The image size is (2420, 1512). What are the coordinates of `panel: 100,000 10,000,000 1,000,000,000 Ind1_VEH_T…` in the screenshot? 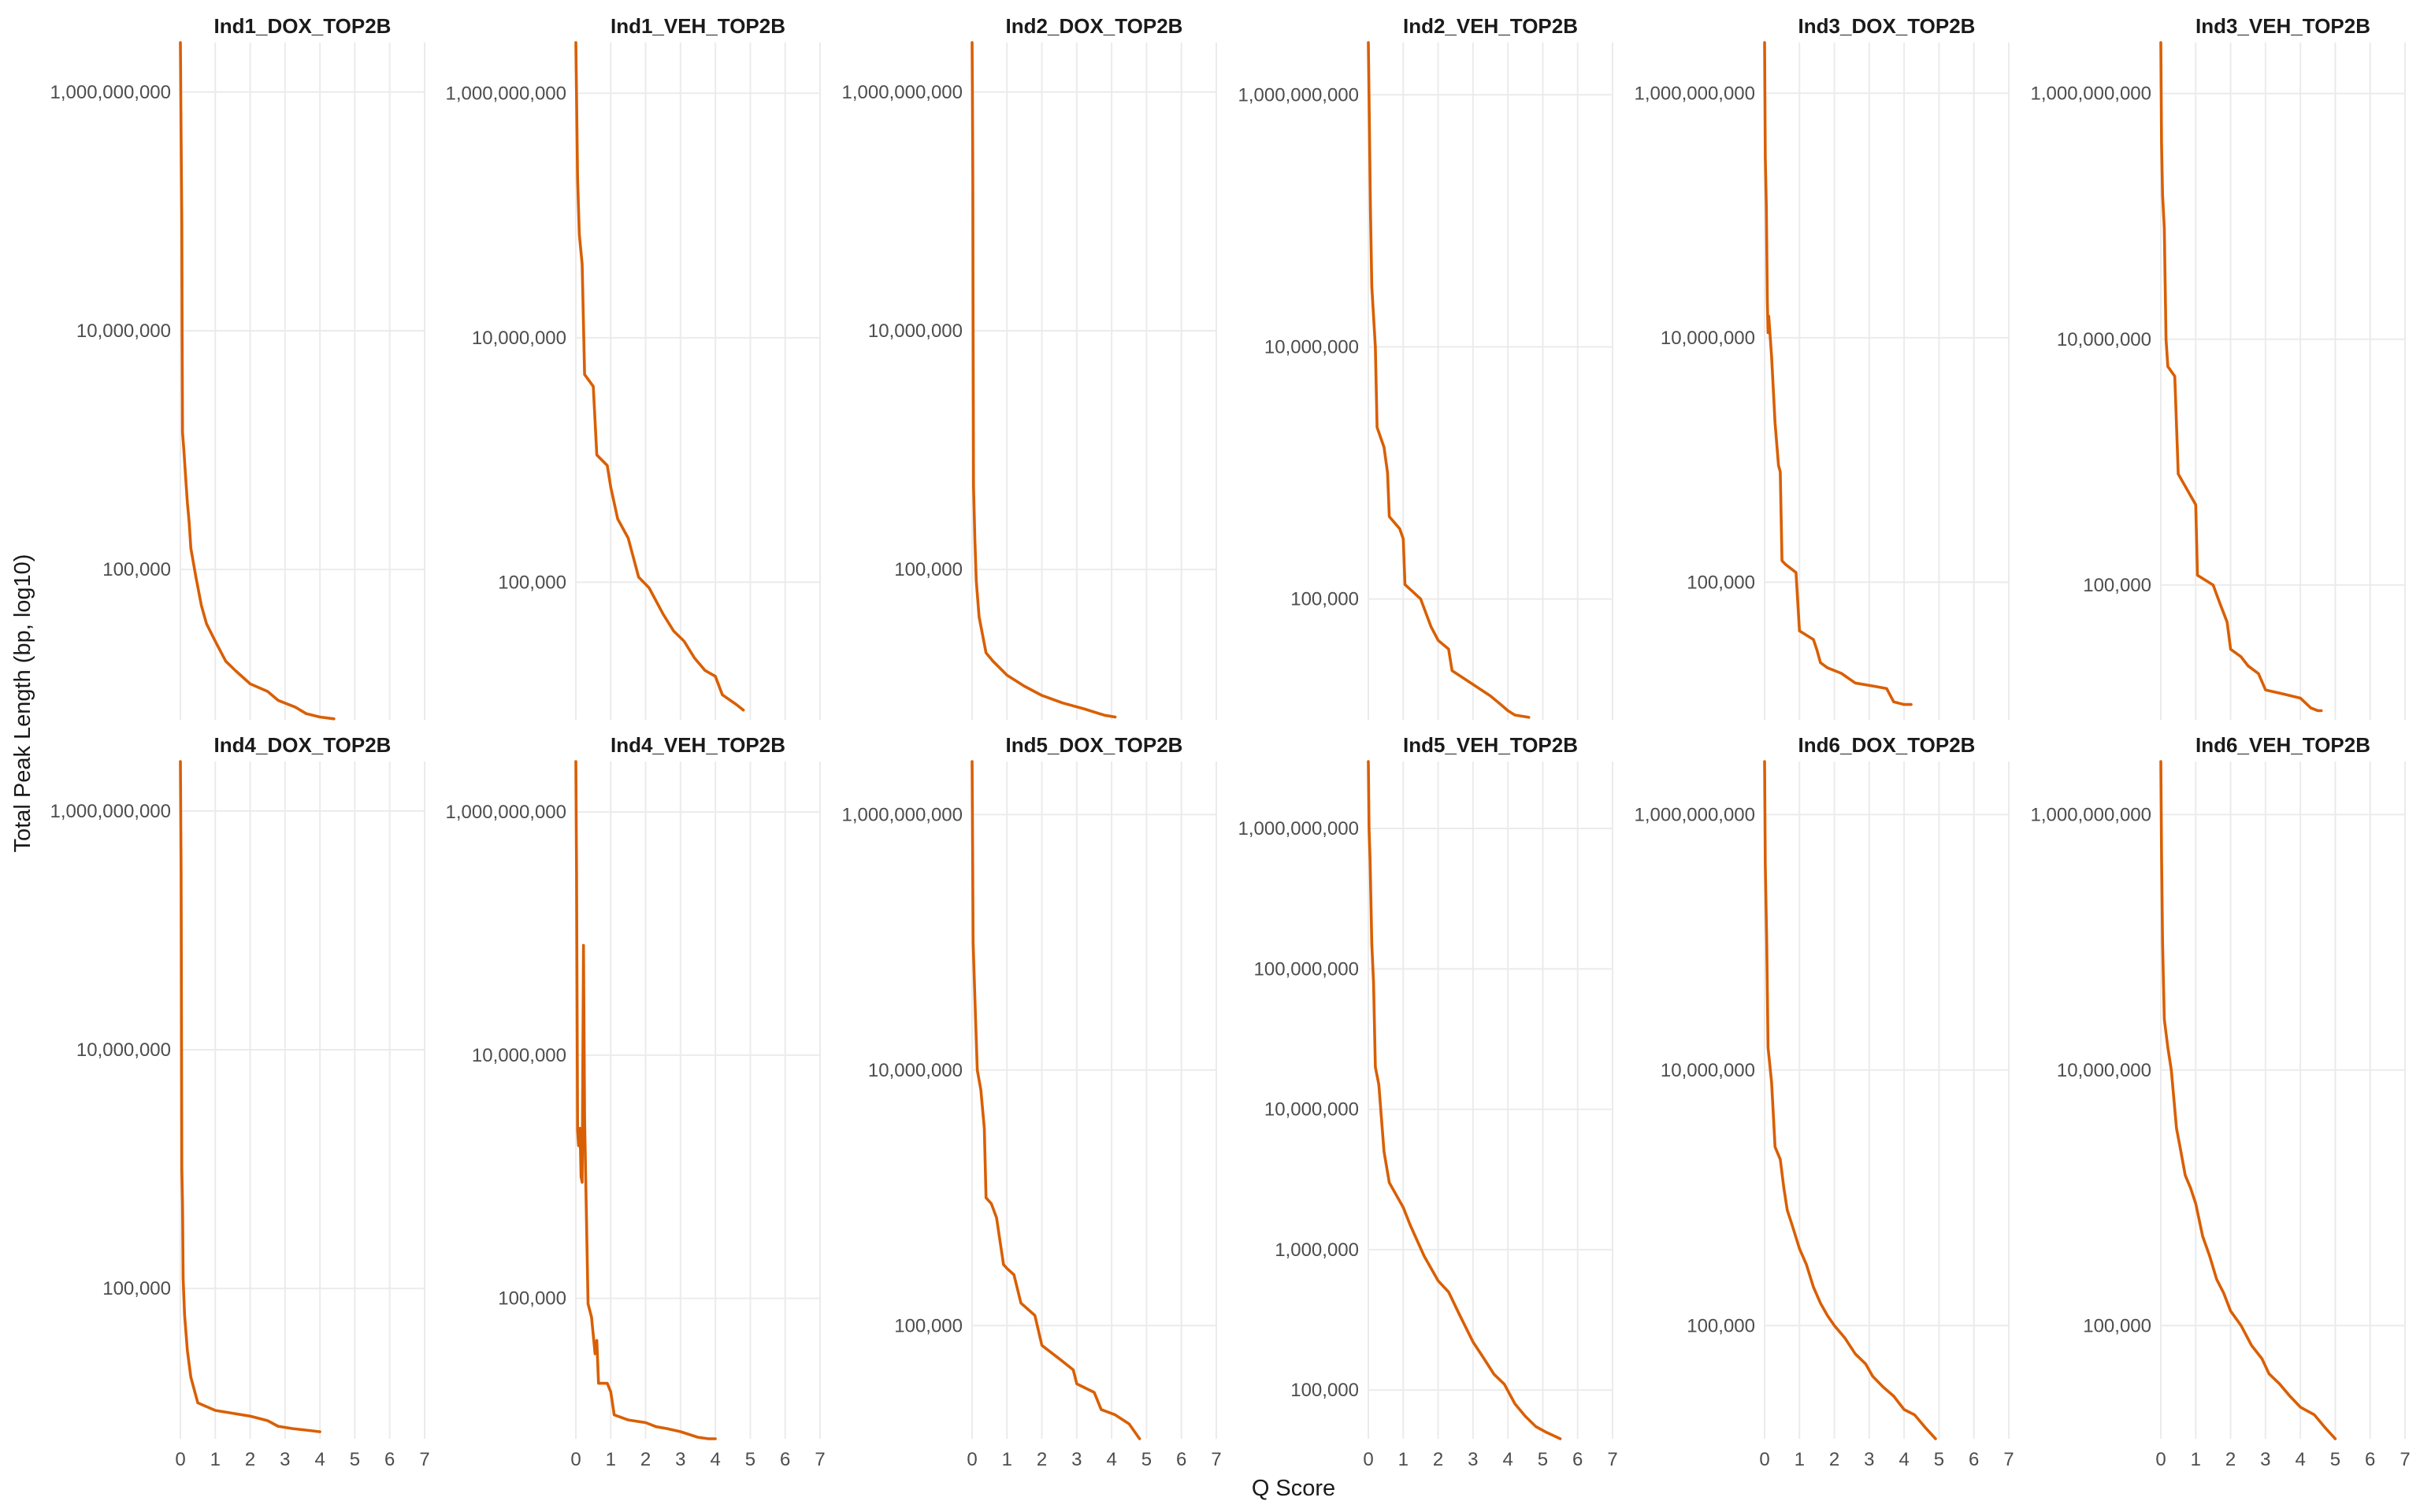 It's located at (633, 367).